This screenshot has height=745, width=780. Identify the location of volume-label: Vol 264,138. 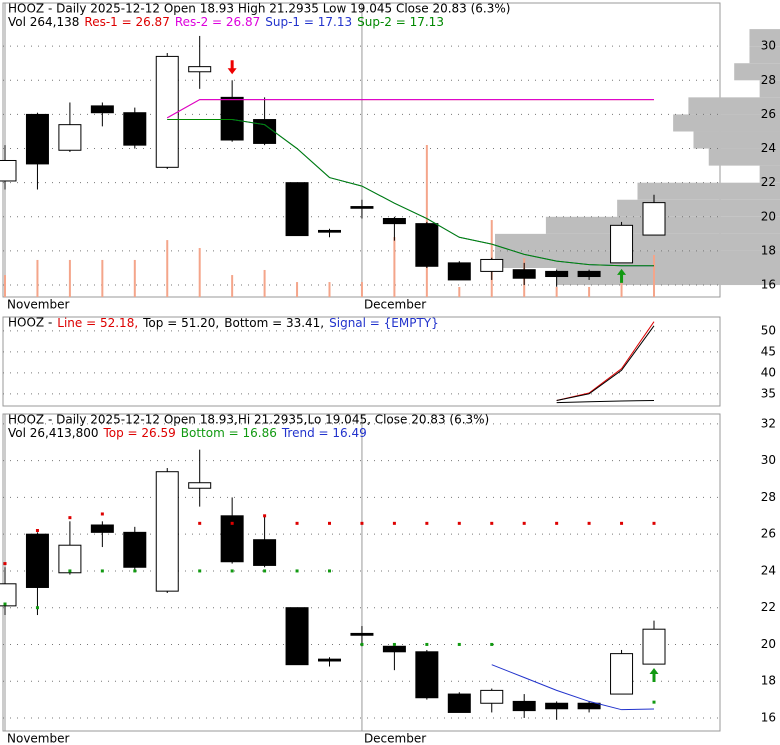
(43, 22).